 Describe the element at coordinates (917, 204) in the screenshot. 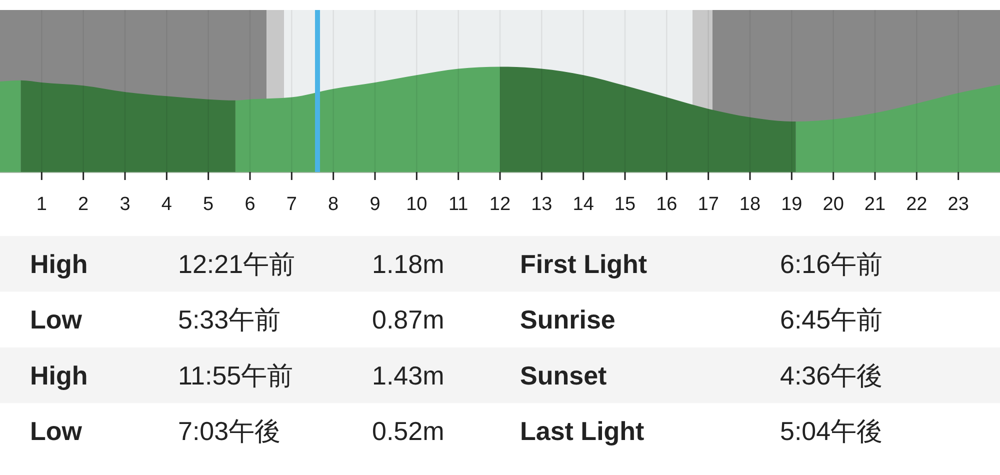

I see `x-tick-label: 22` at that location.